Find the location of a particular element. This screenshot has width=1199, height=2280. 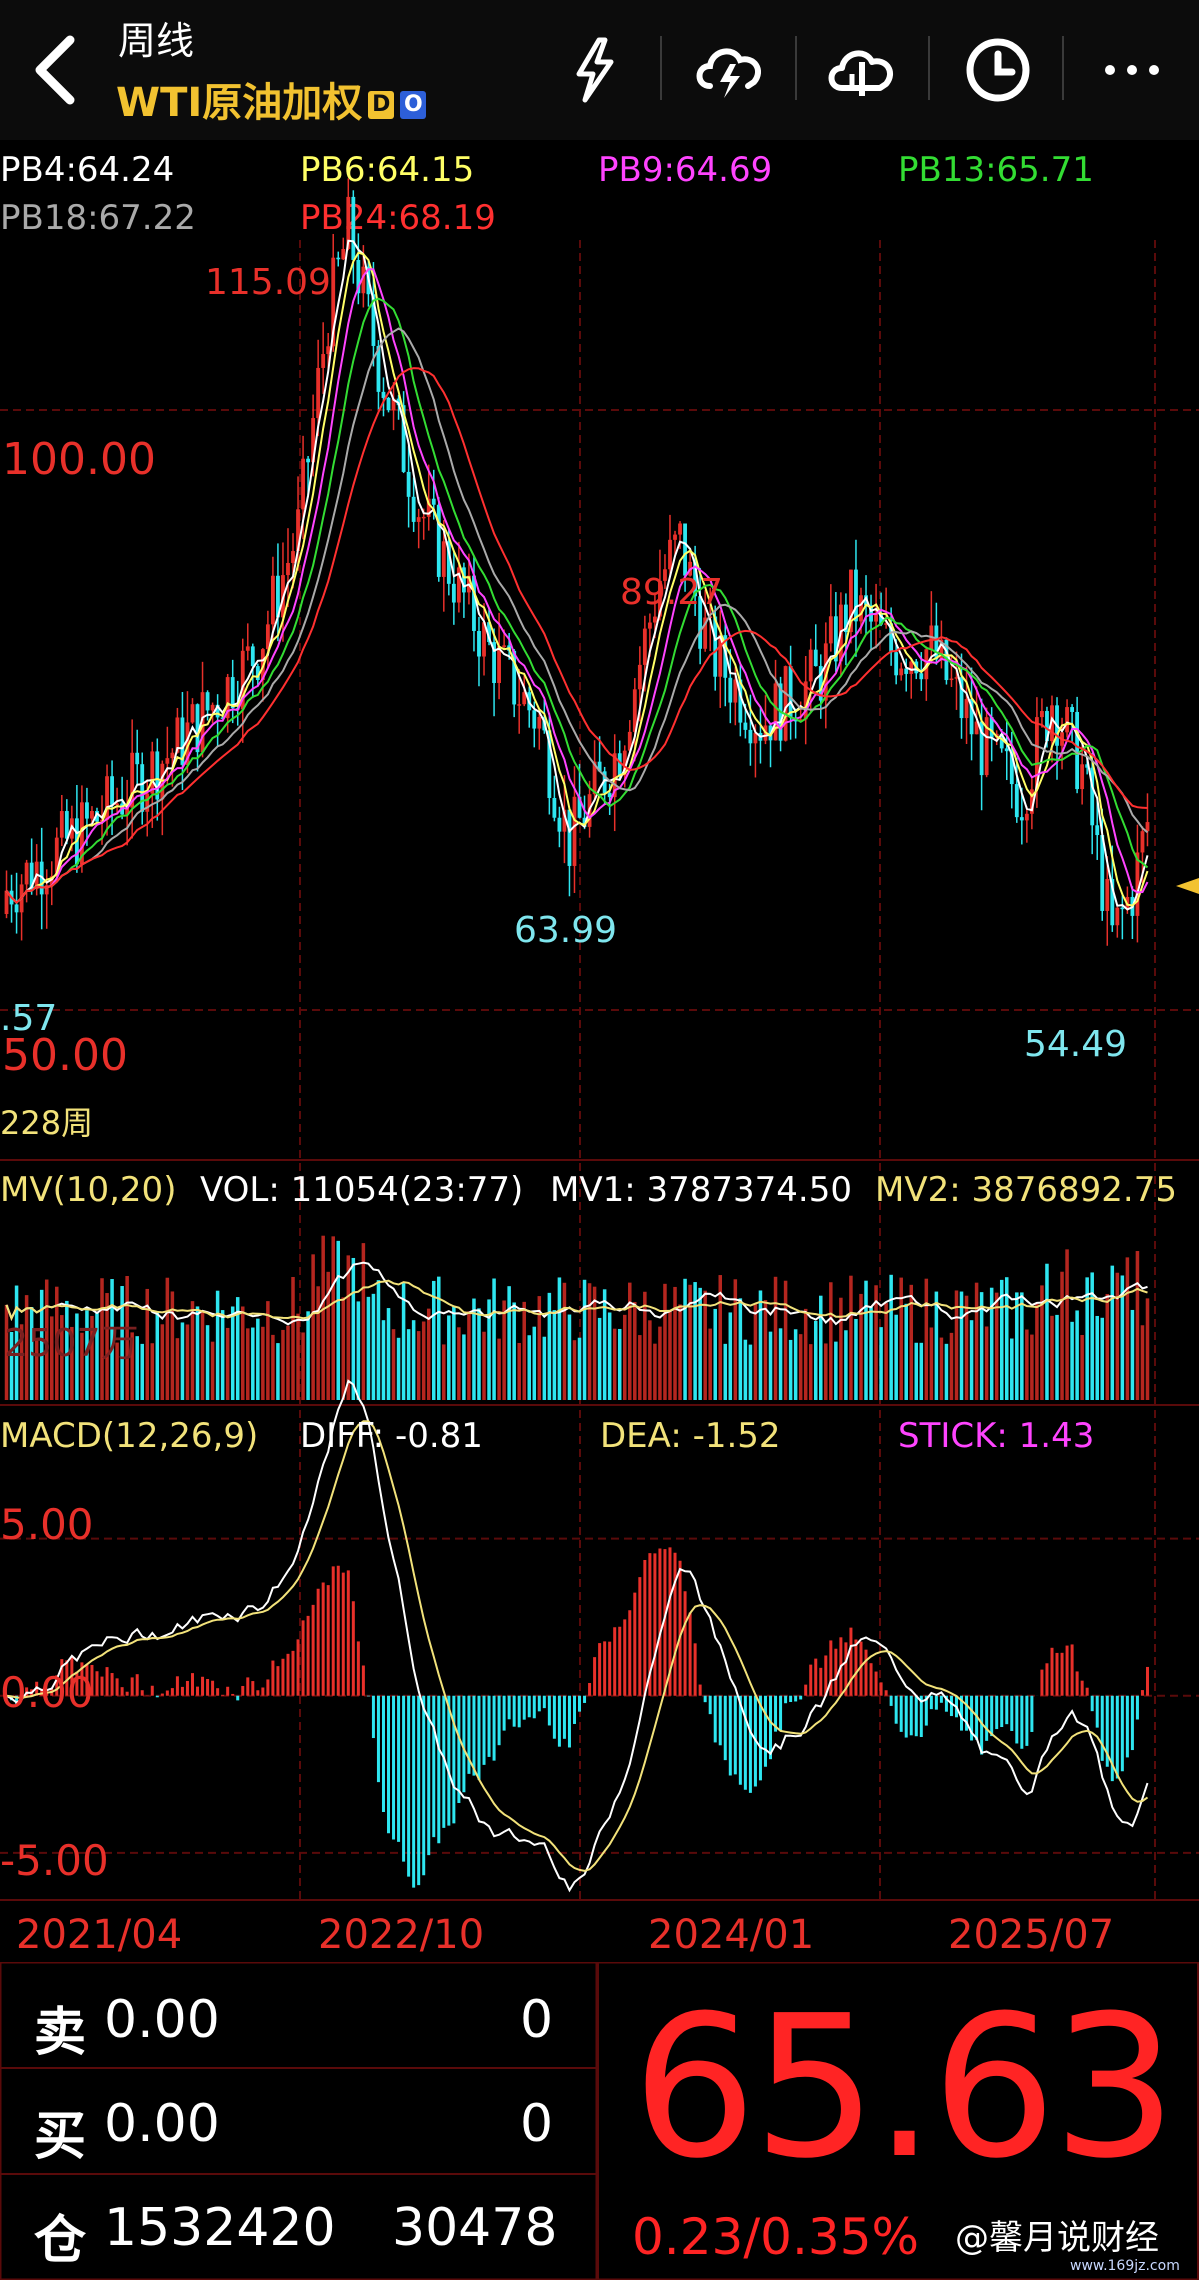

macd-dea: DEA: -1.52 is located at coordinates (690, 1436).